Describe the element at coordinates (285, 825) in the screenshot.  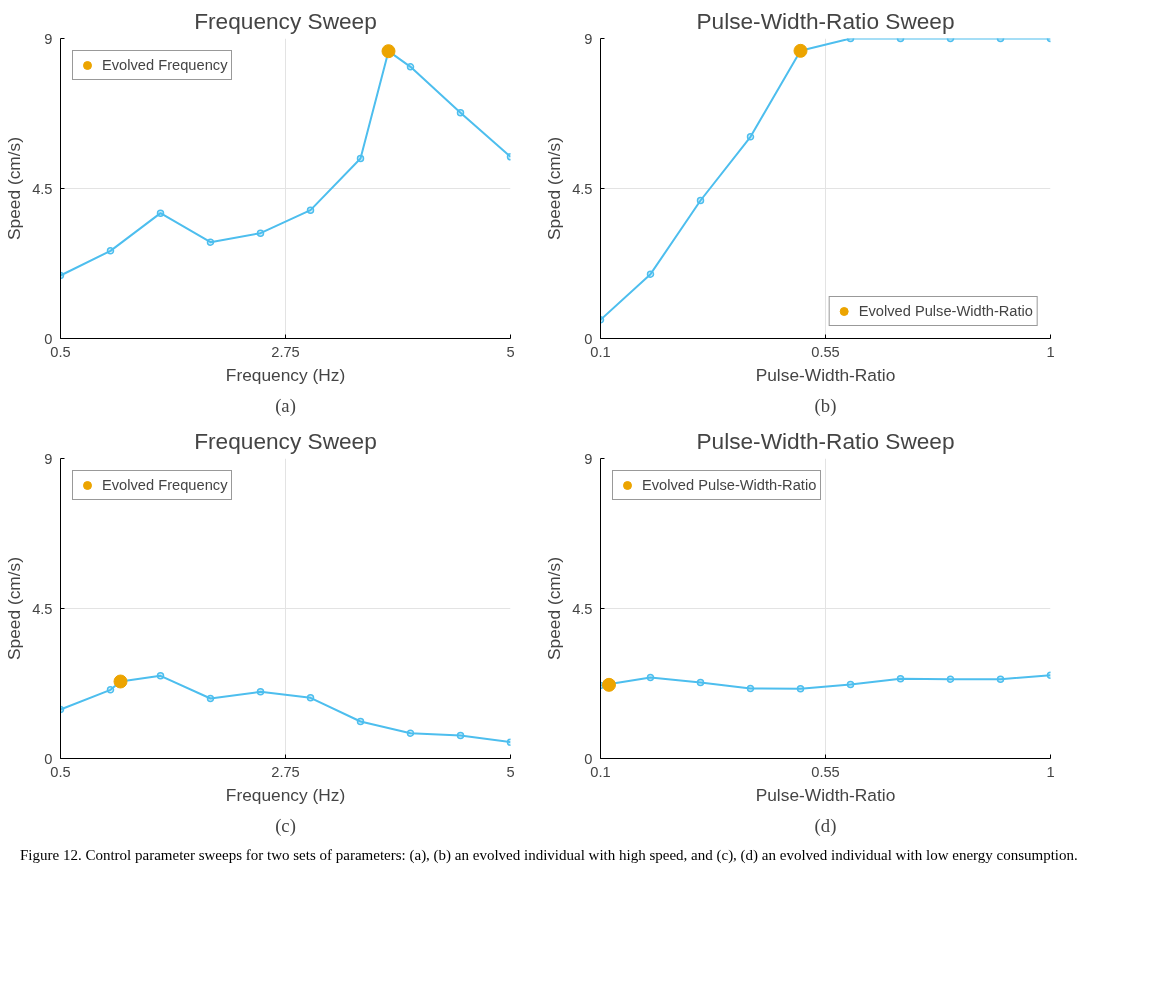
I see `text: (c)` at that location.